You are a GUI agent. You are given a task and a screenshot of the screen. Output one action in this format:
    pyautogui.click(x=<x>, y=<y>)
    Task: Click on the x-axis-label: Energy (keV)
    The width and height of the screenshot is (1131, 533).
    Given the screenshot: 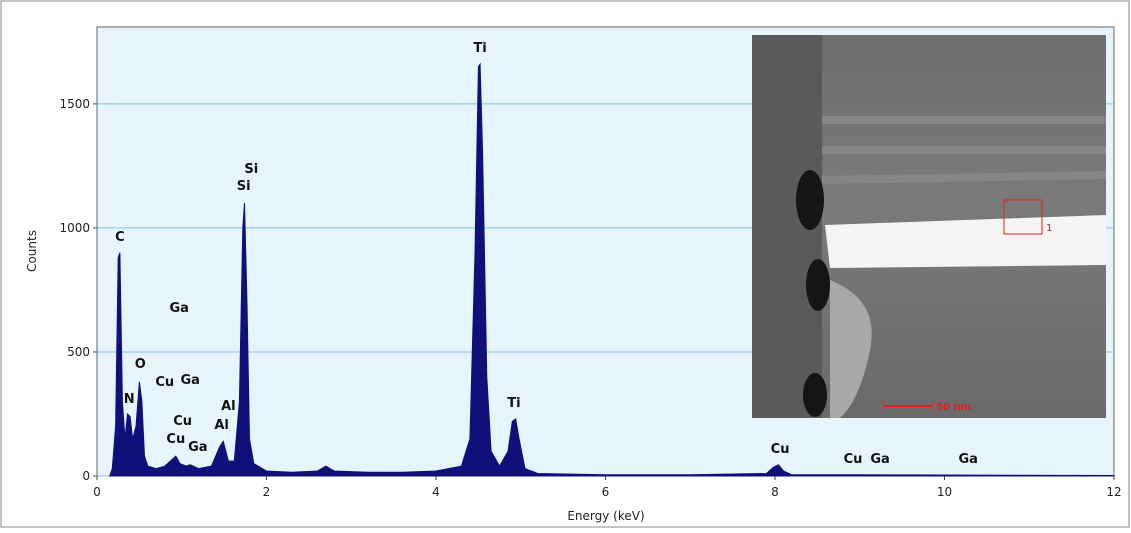 What is the action you would take?
    pyautogui.click(x=605, y=516)
    